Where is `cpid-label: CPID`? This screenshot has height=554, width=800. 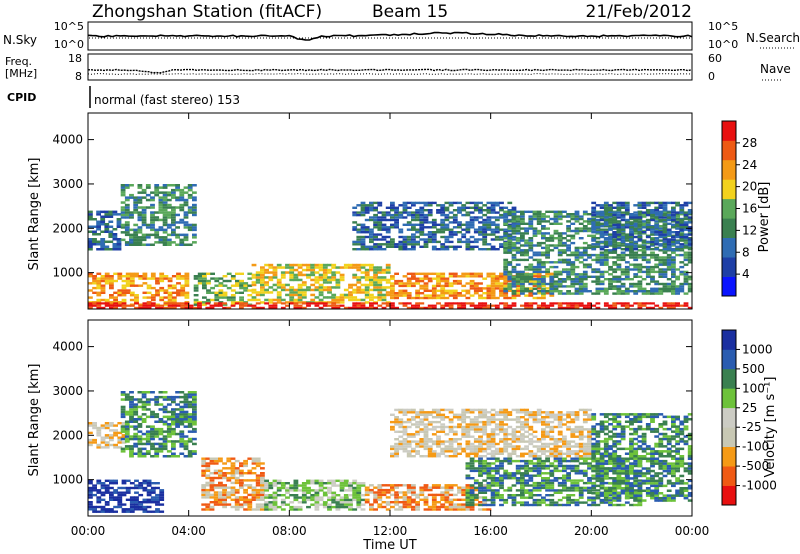
cpid-label: CPID is located at coordinates (21, 97).